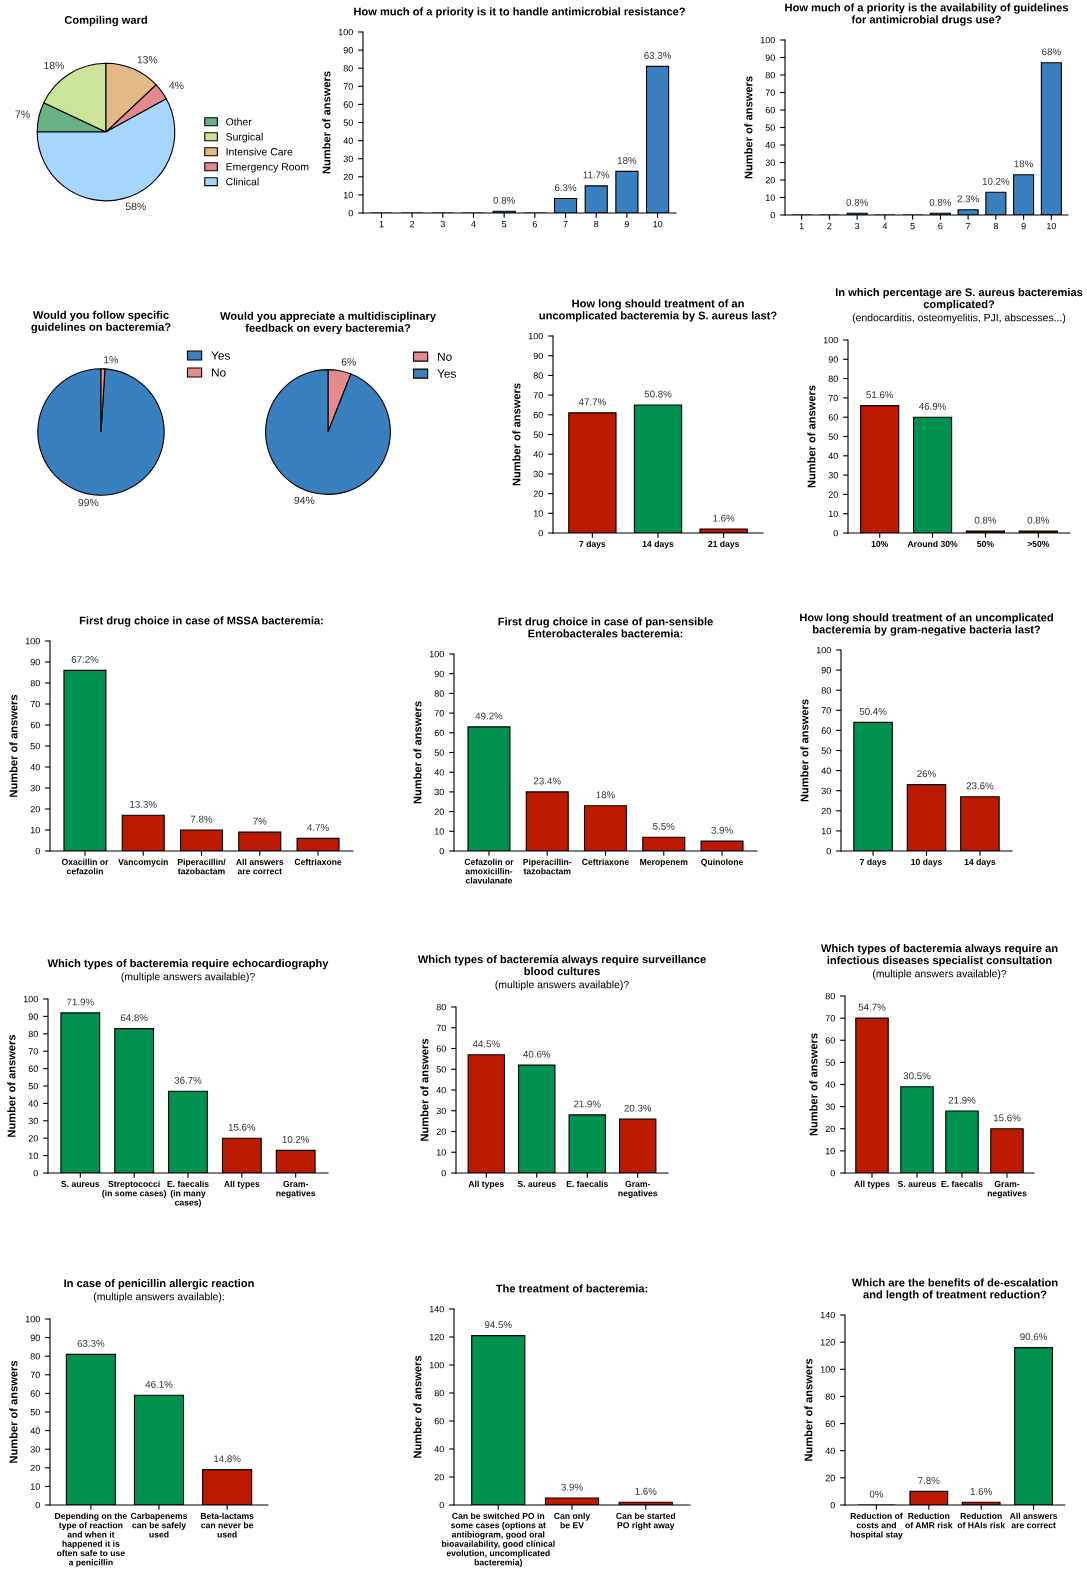 This screenshot has width=1087, height=1582. What do you see at coordinates (159, 1284) in the screenshot?
I see `chart-title: In case of penicillin allergic reaction` at bounding box center [159, 1284].